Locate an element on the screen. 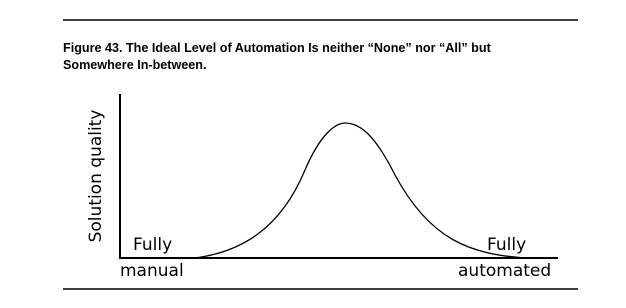 The image size is (626, 308). x-right-label: Fully is located at coordinates (506, 245).